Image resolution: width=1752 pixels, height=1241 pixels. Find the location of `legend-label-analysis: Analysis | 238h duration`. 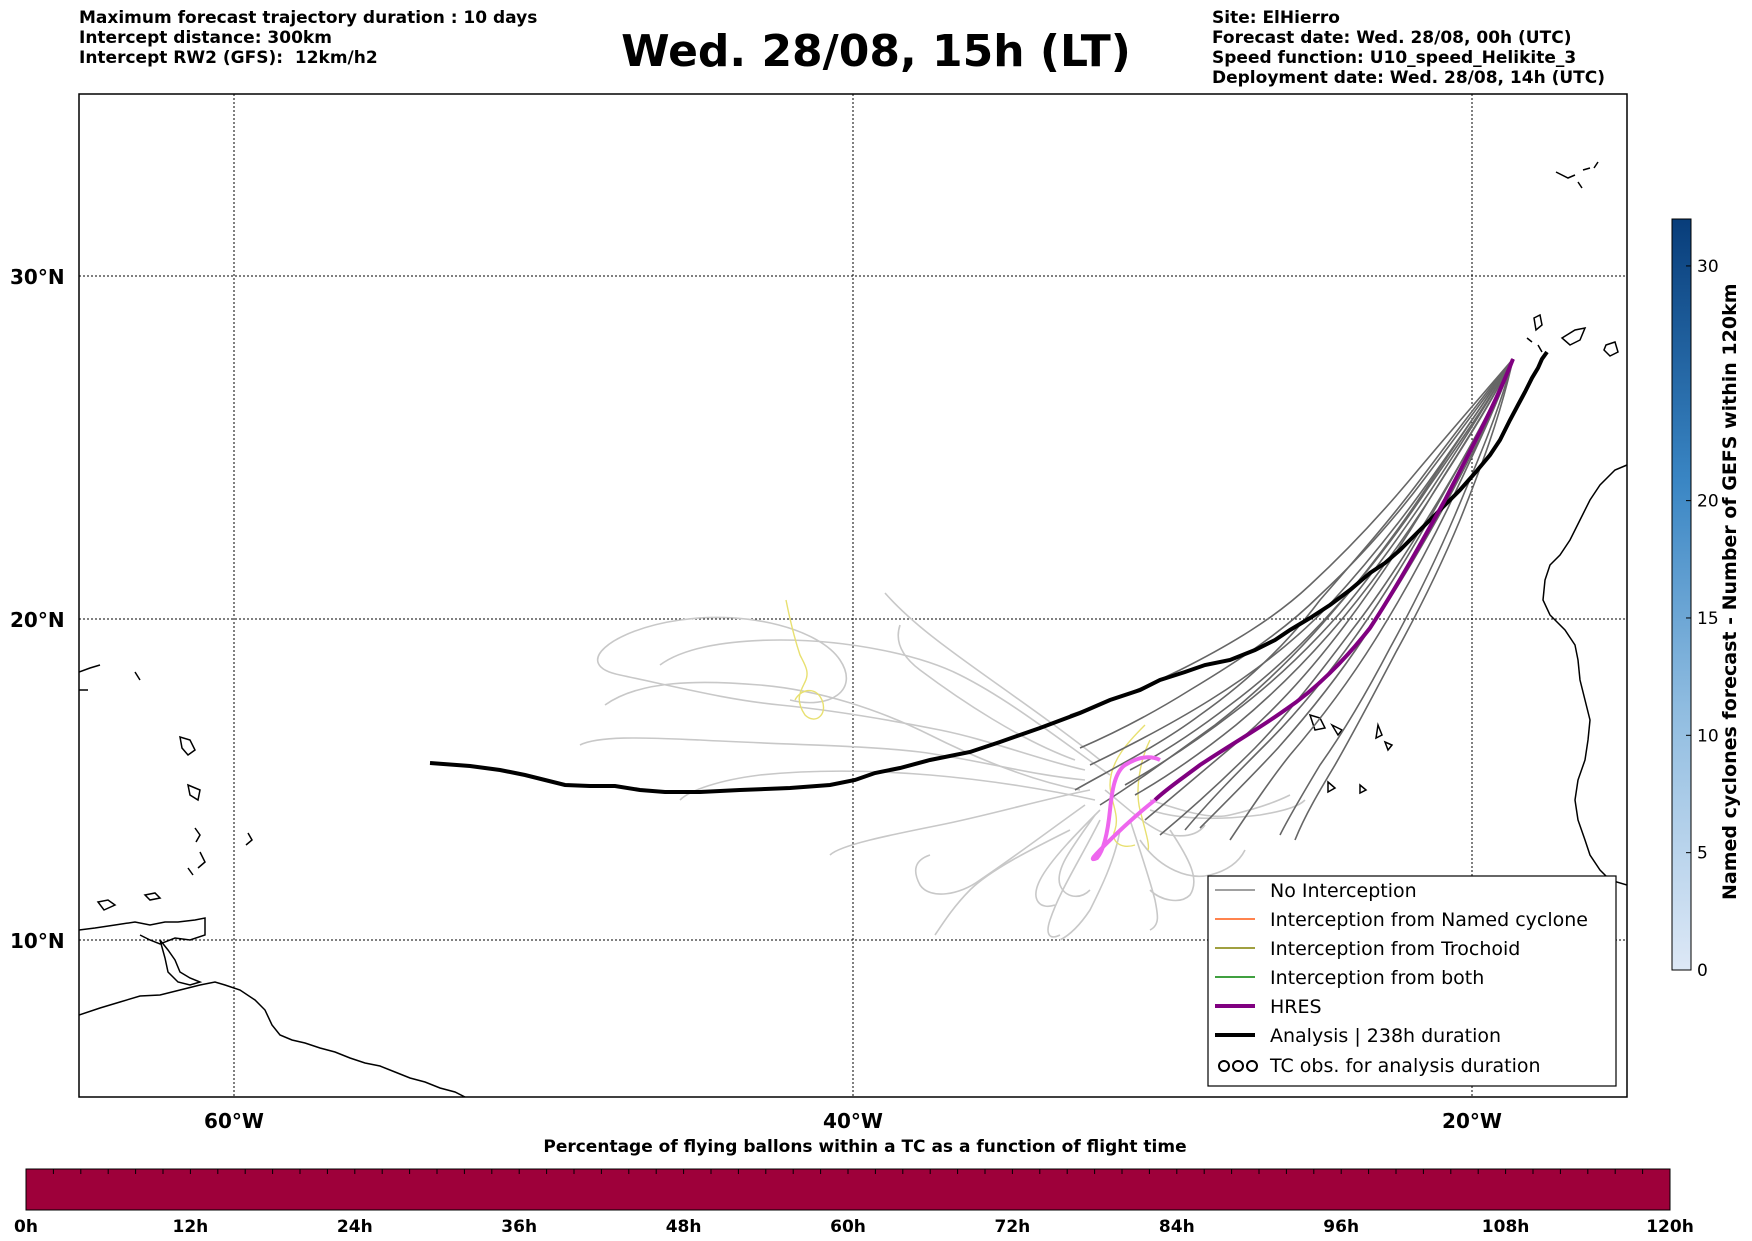

legend-label-analysis: Analysis | 238h duration is located at coordinates (1385, 1036).